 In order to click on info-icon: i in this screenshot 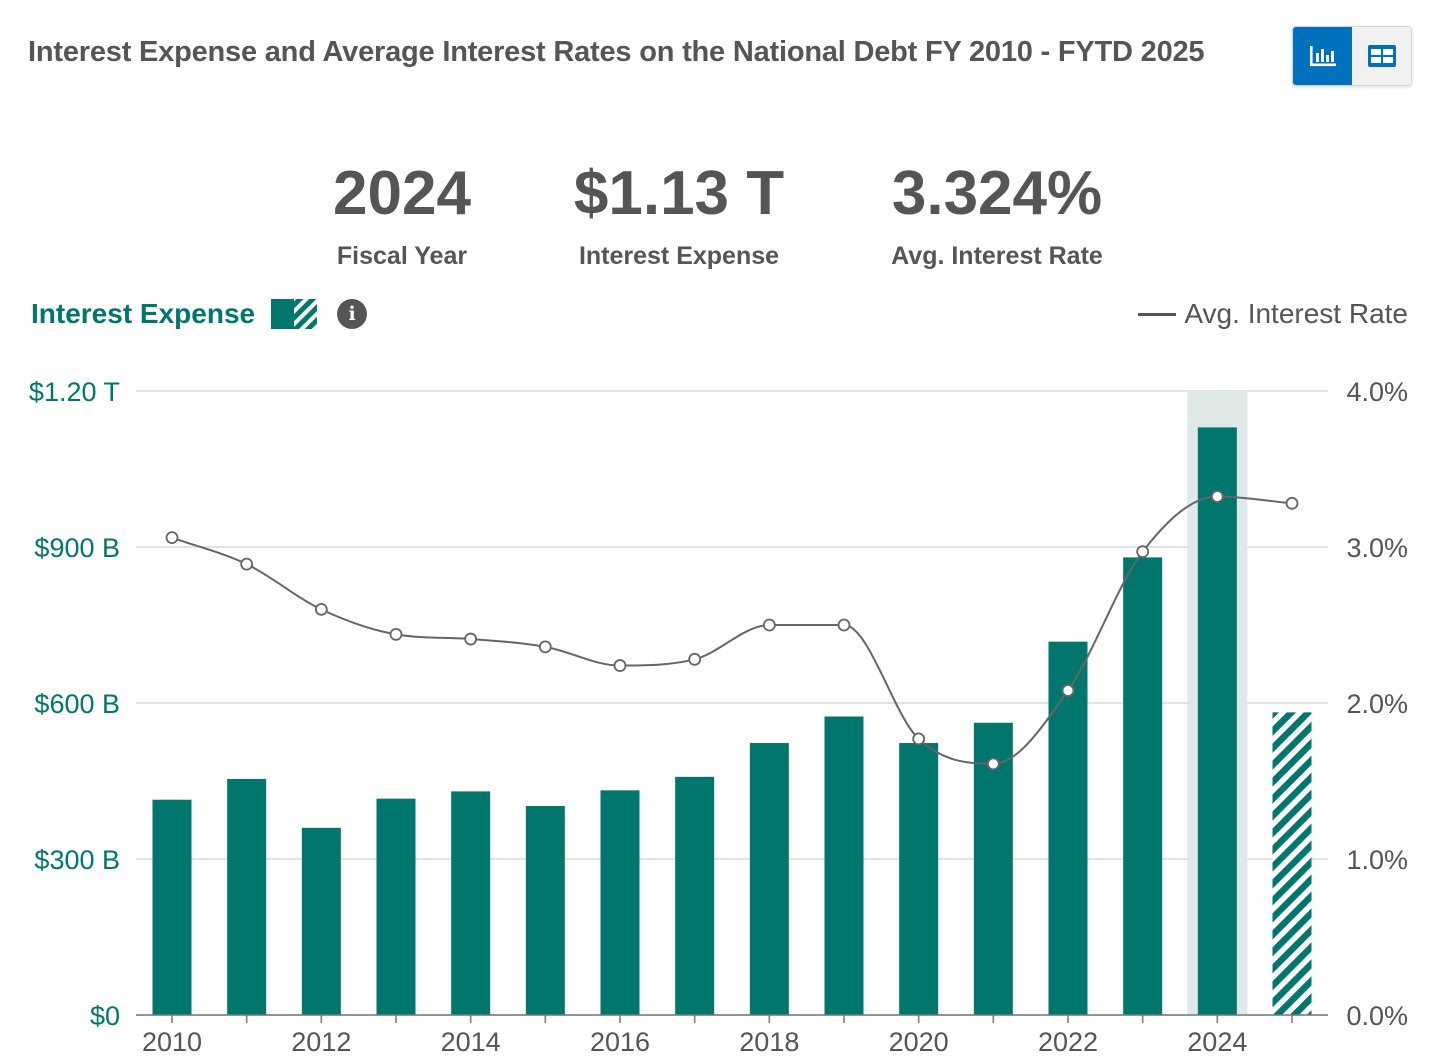, I will do `click(352, 314)`.